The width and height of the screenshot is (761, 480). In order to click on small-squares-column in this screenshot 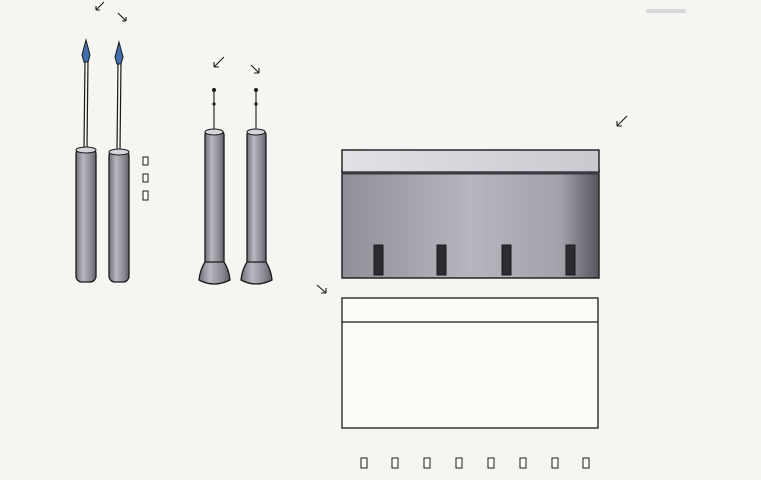, I will do `click(145, 178)`.